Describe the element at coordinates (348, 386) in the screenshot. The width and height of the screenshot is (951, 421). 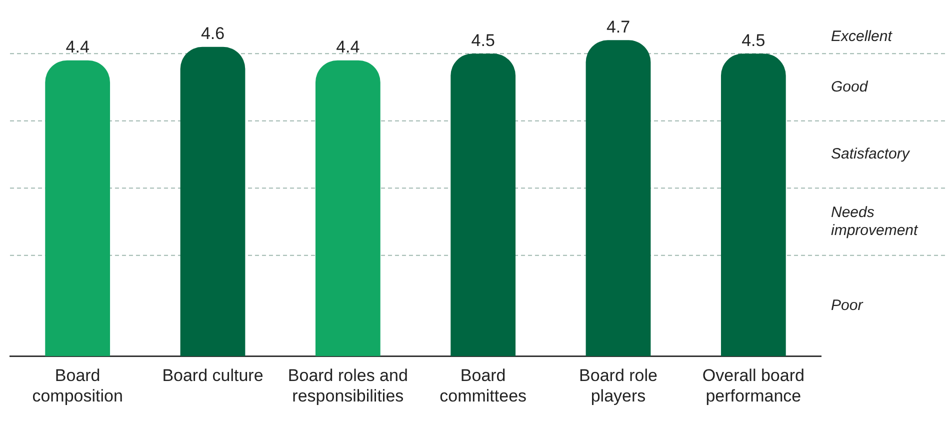
I see `x-tick-label: Board roles and responsibilities` at that location.